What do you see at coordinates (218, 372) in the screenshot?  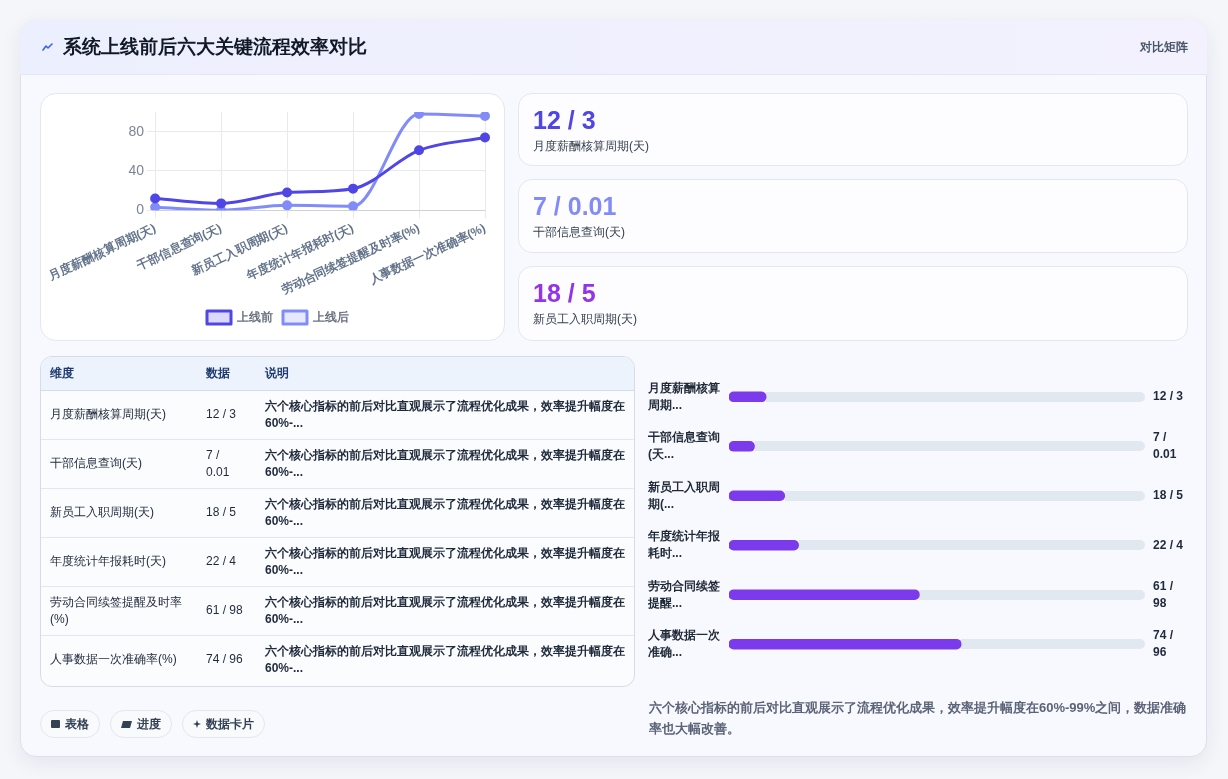 I see `category-label: 数据` at bounding box center [218, 372].